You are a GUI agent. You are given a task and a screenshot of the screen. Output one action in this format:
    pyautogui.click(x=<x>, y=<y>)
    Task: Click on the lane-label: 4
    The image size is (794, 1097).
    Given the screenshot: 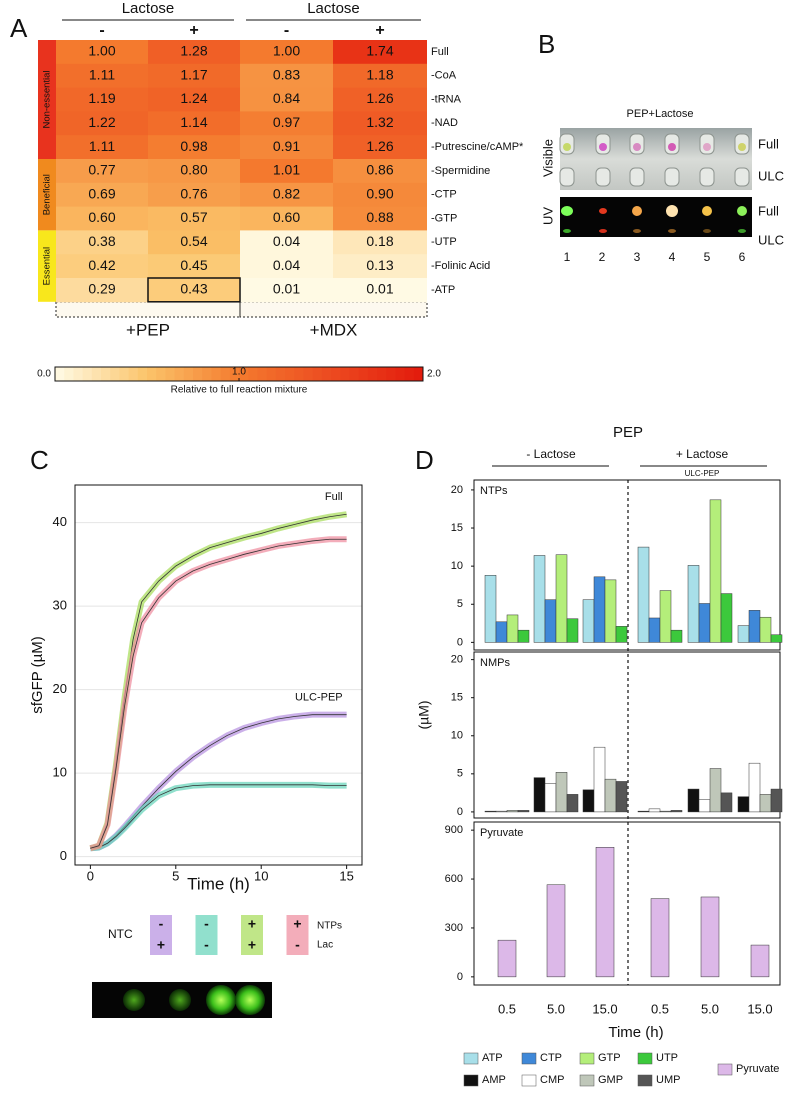 What is the action you would take?
    pyautogui.click(x=672, y=257)
    